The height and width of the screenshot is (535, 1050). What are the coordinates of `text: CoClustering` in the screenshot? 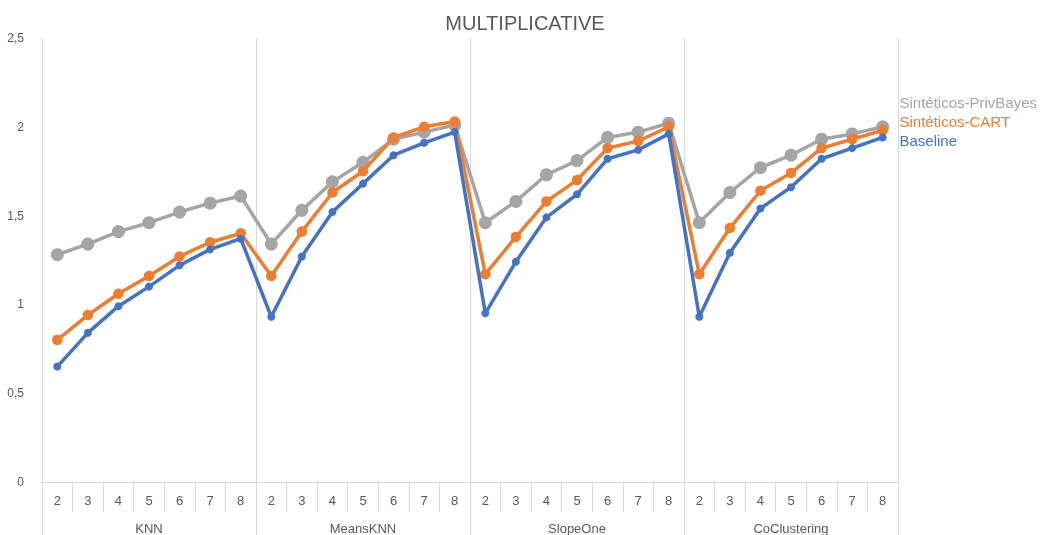 It's located at (791, 528).